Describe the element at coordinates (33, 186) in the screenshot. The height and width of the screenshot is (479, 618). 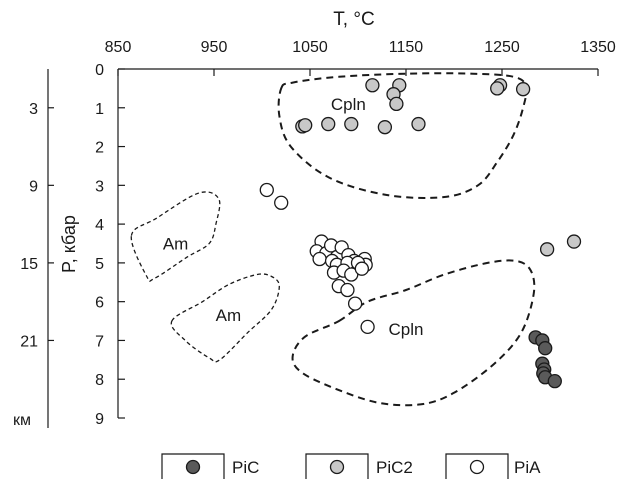
I see `depth-tick-label: 9` at that location.